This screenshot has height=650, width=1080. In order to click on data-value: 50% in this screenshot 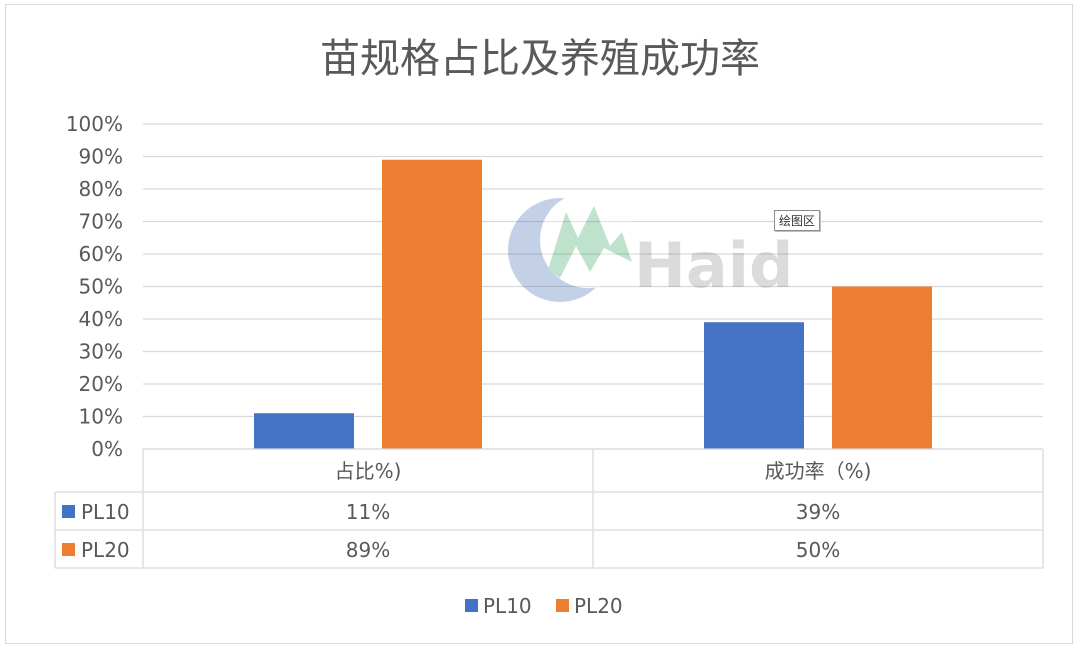, I will do `click(818, 550)`.